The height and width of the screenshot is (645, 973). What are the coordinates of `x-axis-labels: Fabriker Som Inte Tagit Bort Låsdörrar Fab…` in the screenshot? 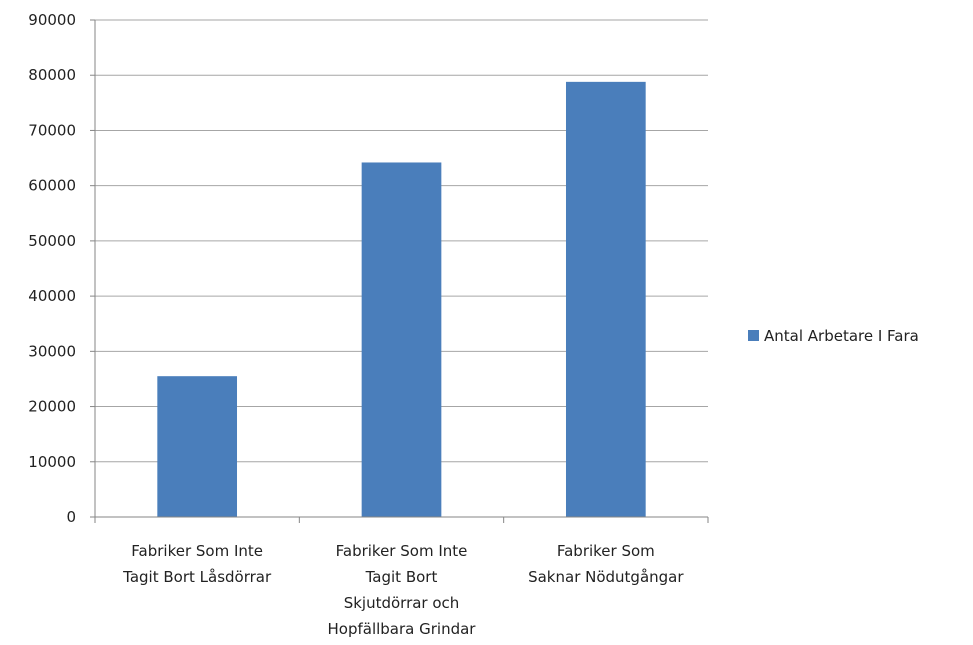 It's located at (403, 590).